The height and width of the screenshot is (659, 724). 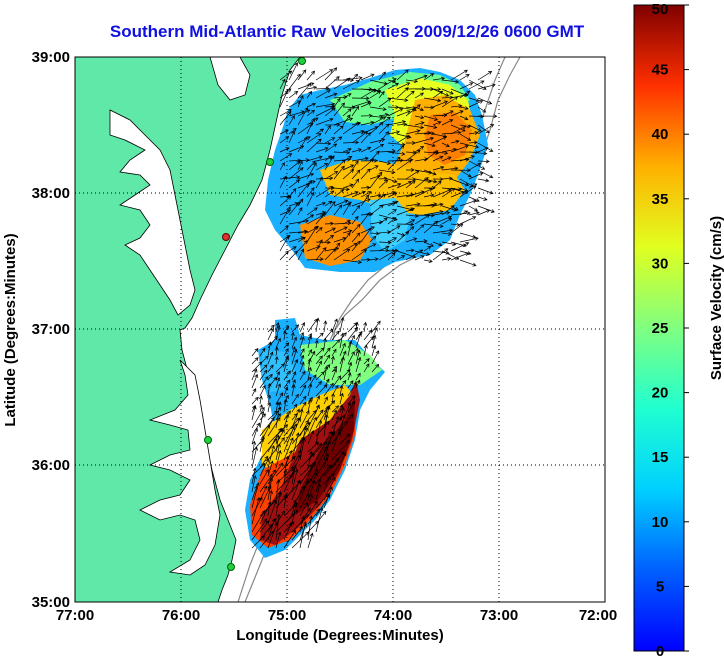 I want to click on x-tick-label: 76:00, so click(x=181, y=615).